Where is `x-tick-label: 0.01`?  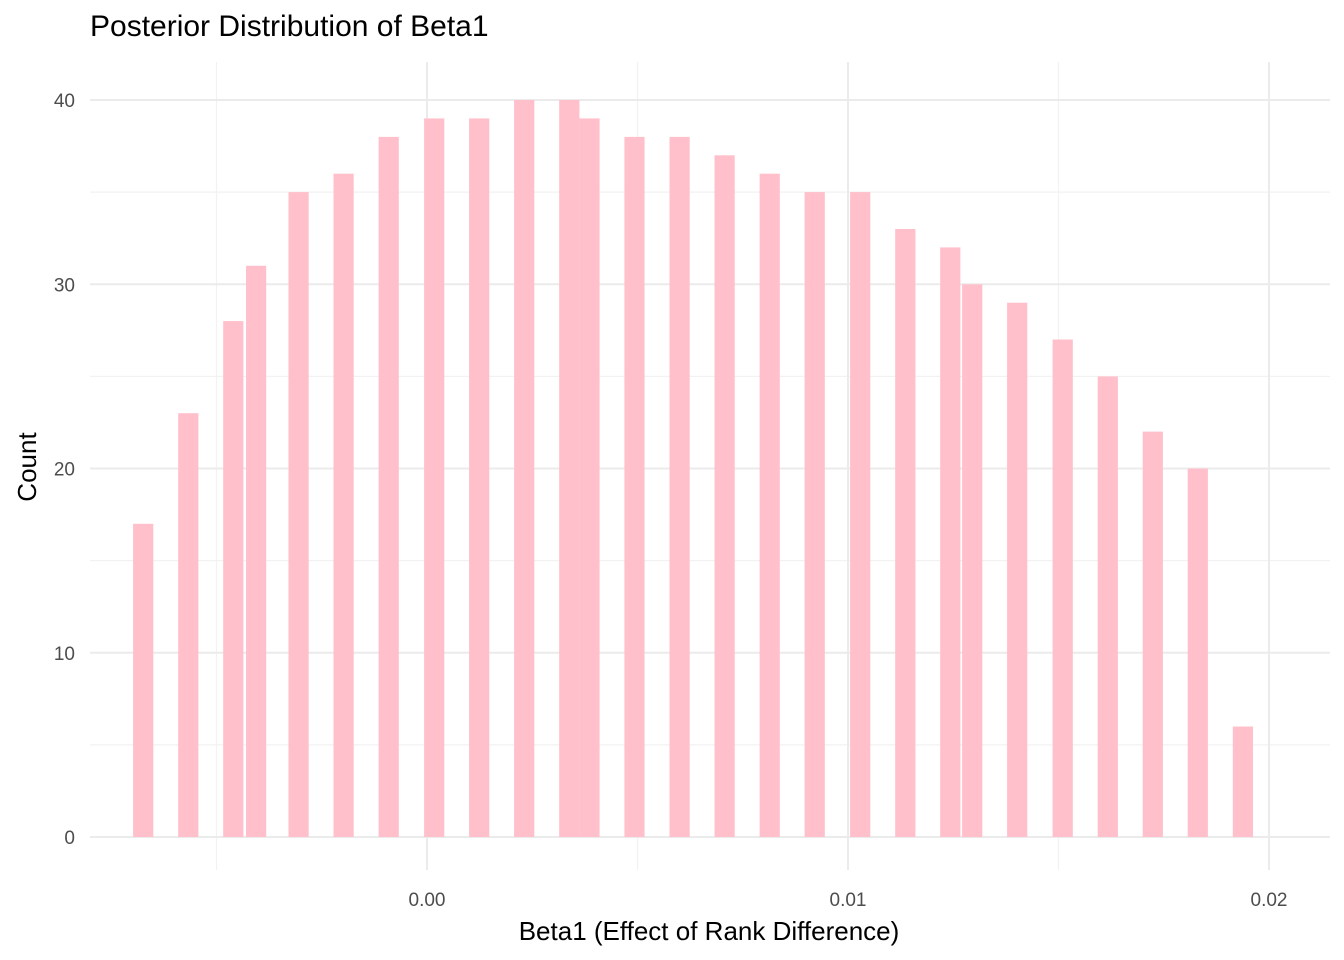 x-tick-label: 0.01 is located at coordinates (848, 900).